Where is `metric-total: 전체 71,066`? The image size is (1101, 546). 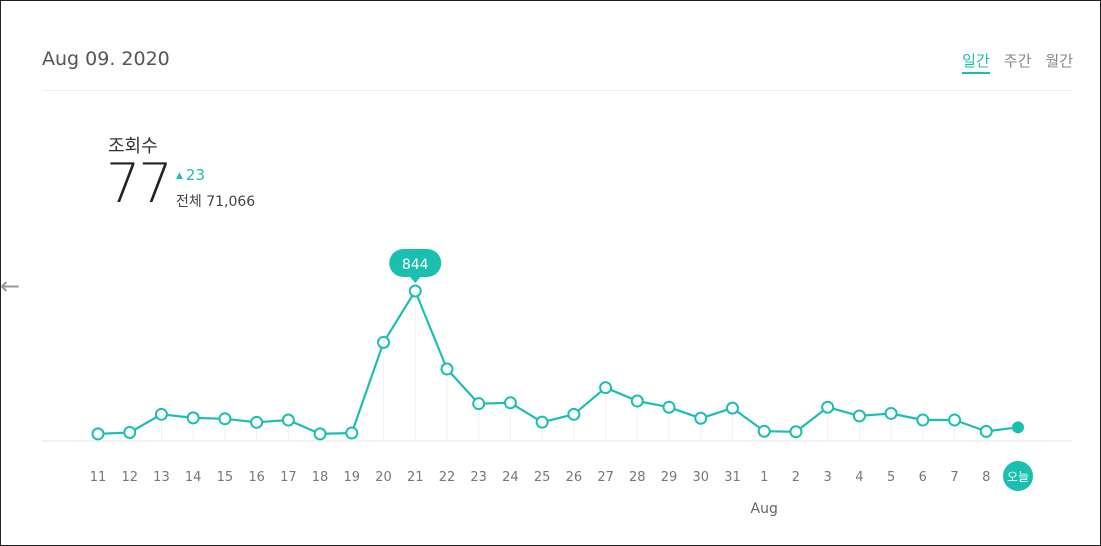 metric-total: 전체 71,066 is located at coordinates (216, 202).